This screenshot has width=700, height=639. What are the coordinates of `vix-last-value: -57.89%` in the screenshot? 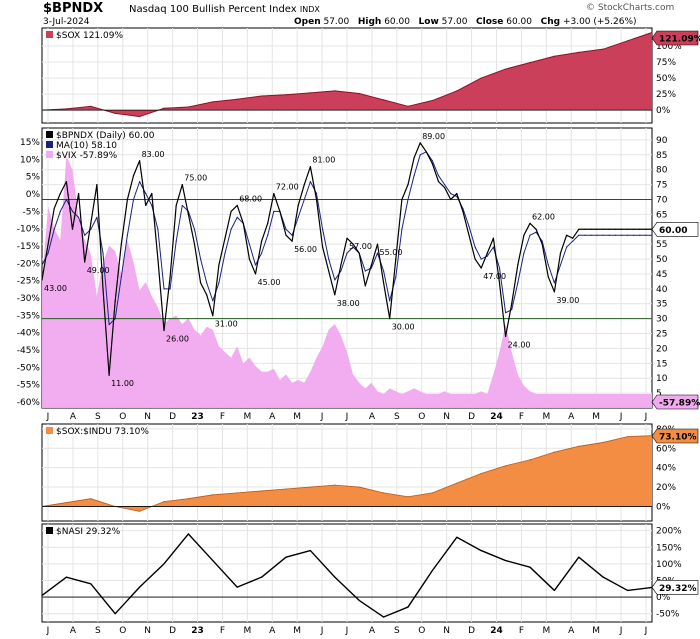 It's located at (675, 402).